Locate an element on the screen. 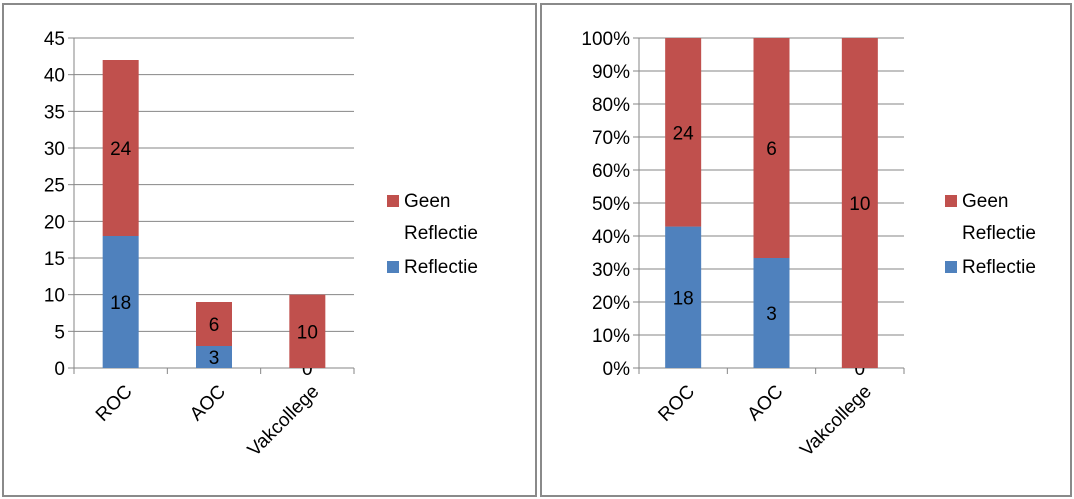  y-tick-label: 15 is located at coordinates (54, 259).